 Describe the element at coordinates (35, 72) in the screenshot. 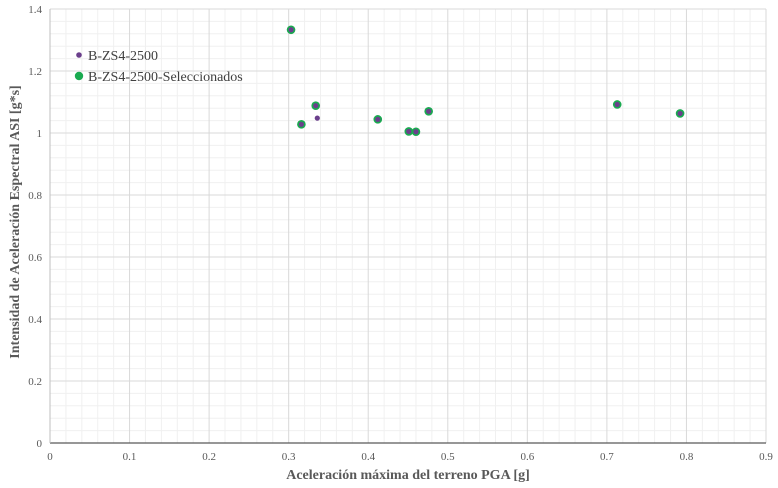

I see `y-tick-label: 1.2` at that location.